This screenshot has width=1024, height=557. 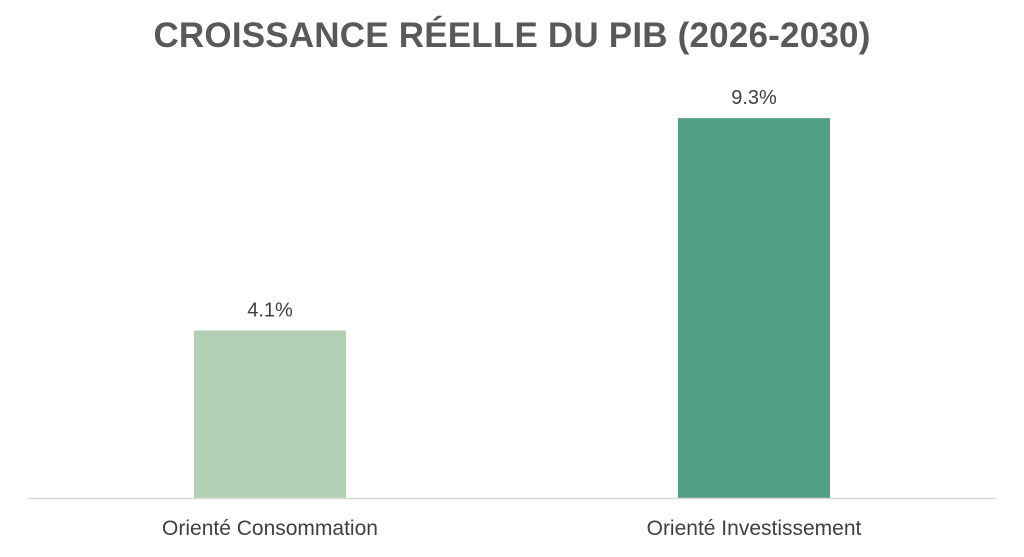 I want to click on chart-title: CROISSANCE RÉELLE DU PIB (2026-2030), so click(x=512, y=35).